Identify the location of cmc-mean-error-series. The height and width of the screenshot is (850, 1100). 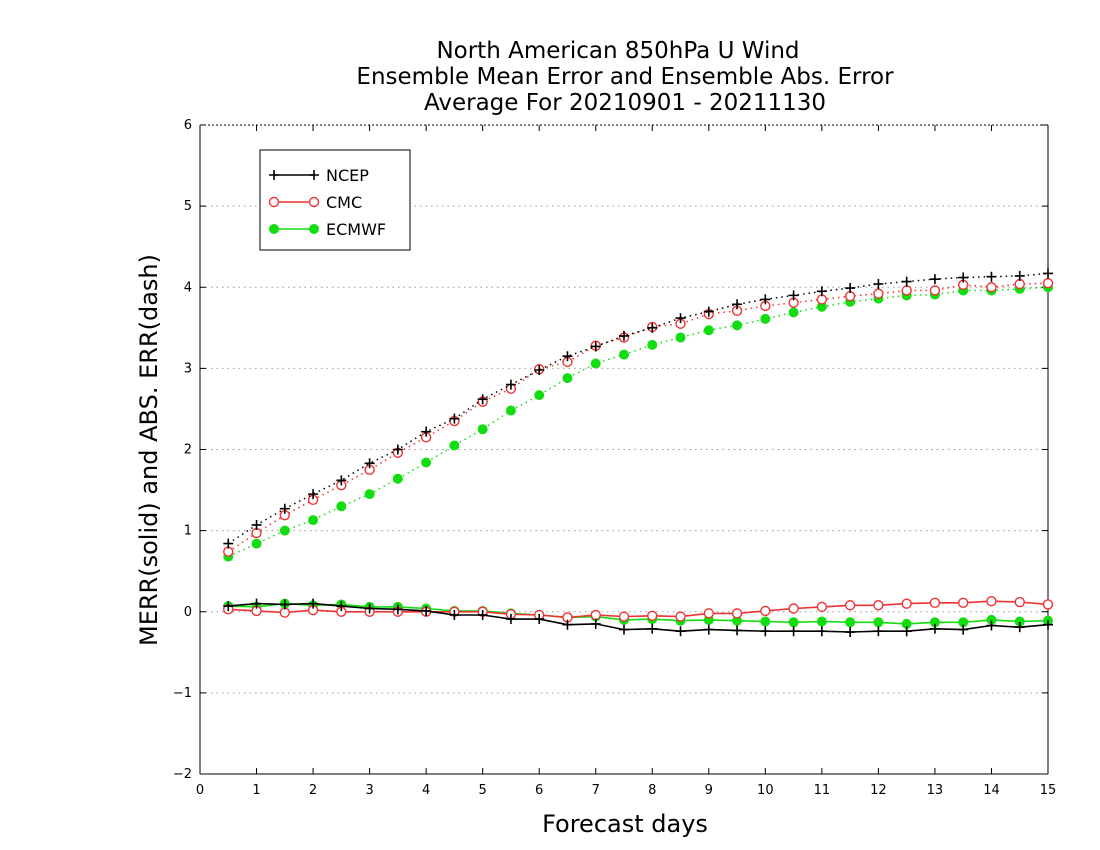
(638, 609).